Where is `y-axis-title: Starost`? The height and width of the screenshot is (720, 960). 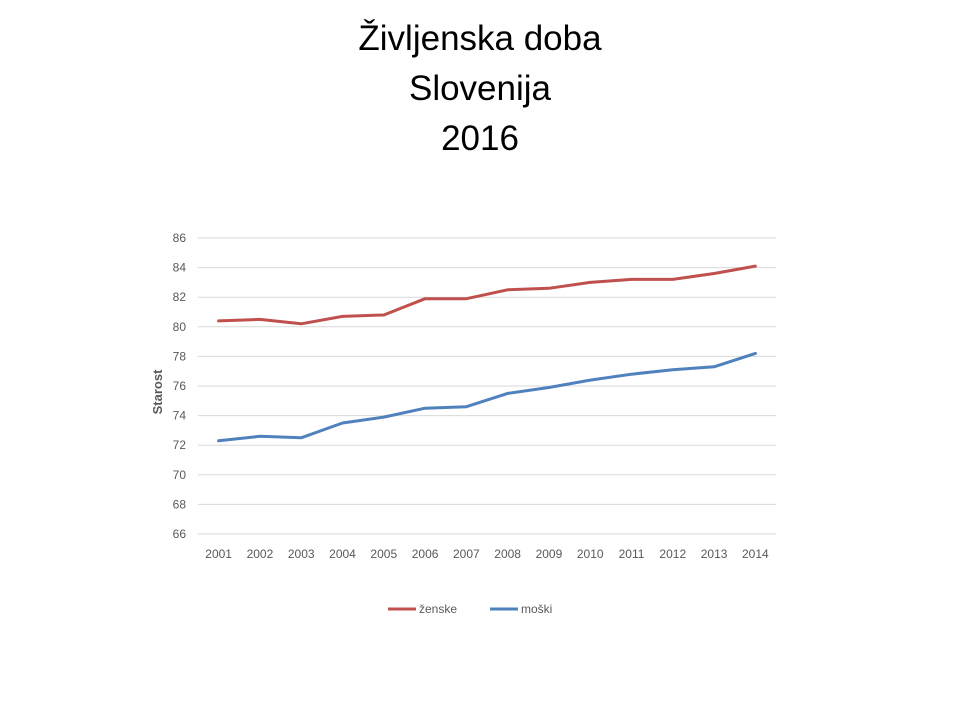
y-axis-title: Starost is located at coordinates (157, 391).